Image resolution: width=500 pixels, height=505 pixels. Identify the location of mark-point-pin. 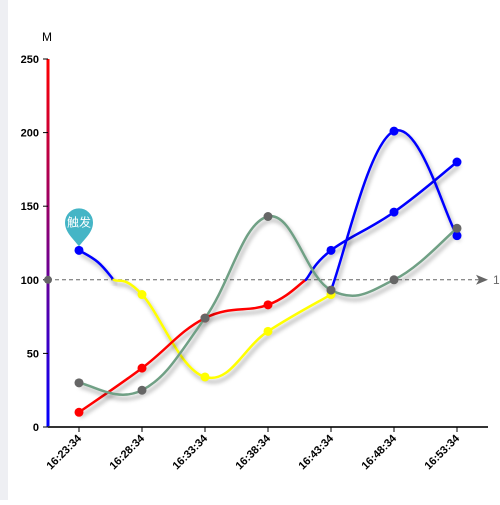
(79, 227).